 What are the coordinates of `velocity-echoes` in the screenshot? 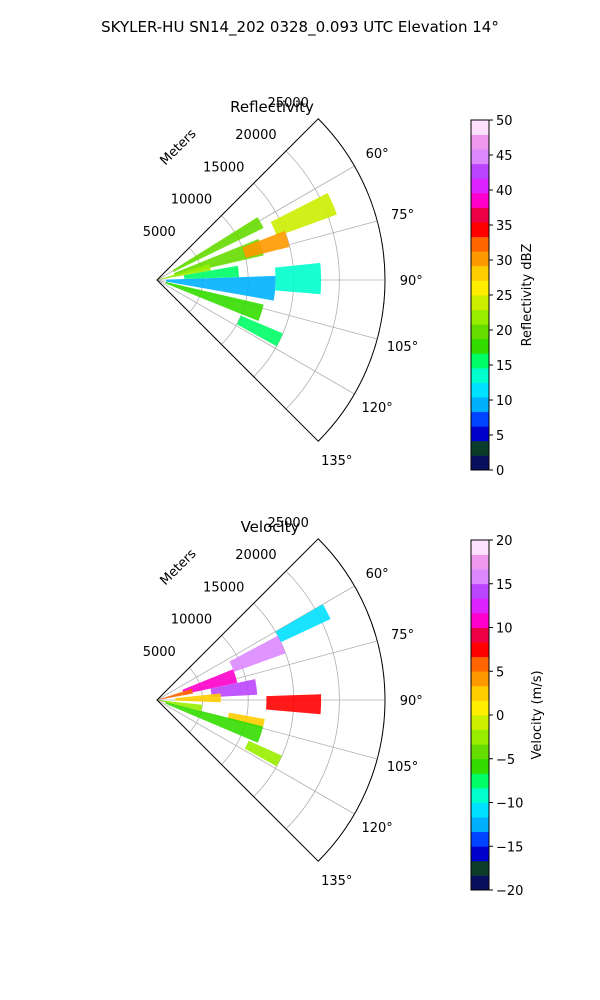 It's located at (244, 685).